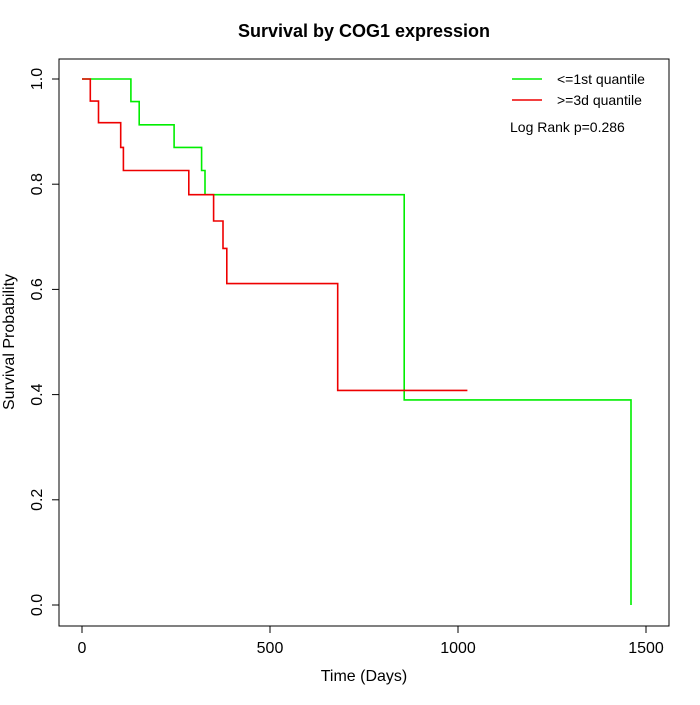  Describe the element at coordinates (364, 676) in the screenshot. I see `x-axis-label: Time (Days)` at that location.